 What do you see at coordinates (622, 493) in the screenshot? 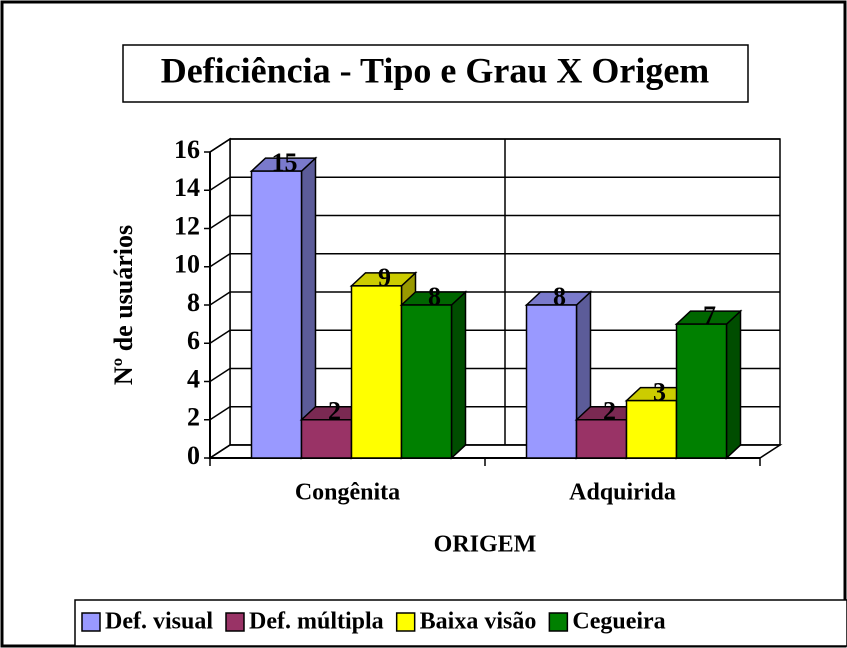
I see `x-tick-label: Adquirida` at bounding box center [622, 493].